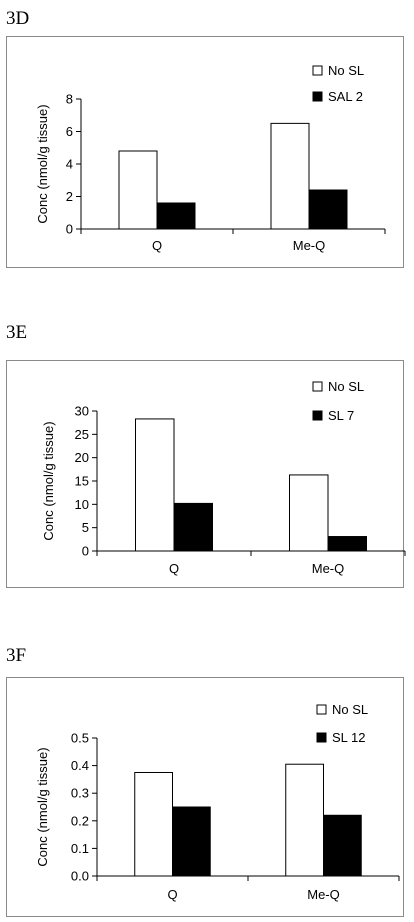 The height and width of the screenshot is (922, 414). I want to click on y-tick-label: 5, so click(85, 527).